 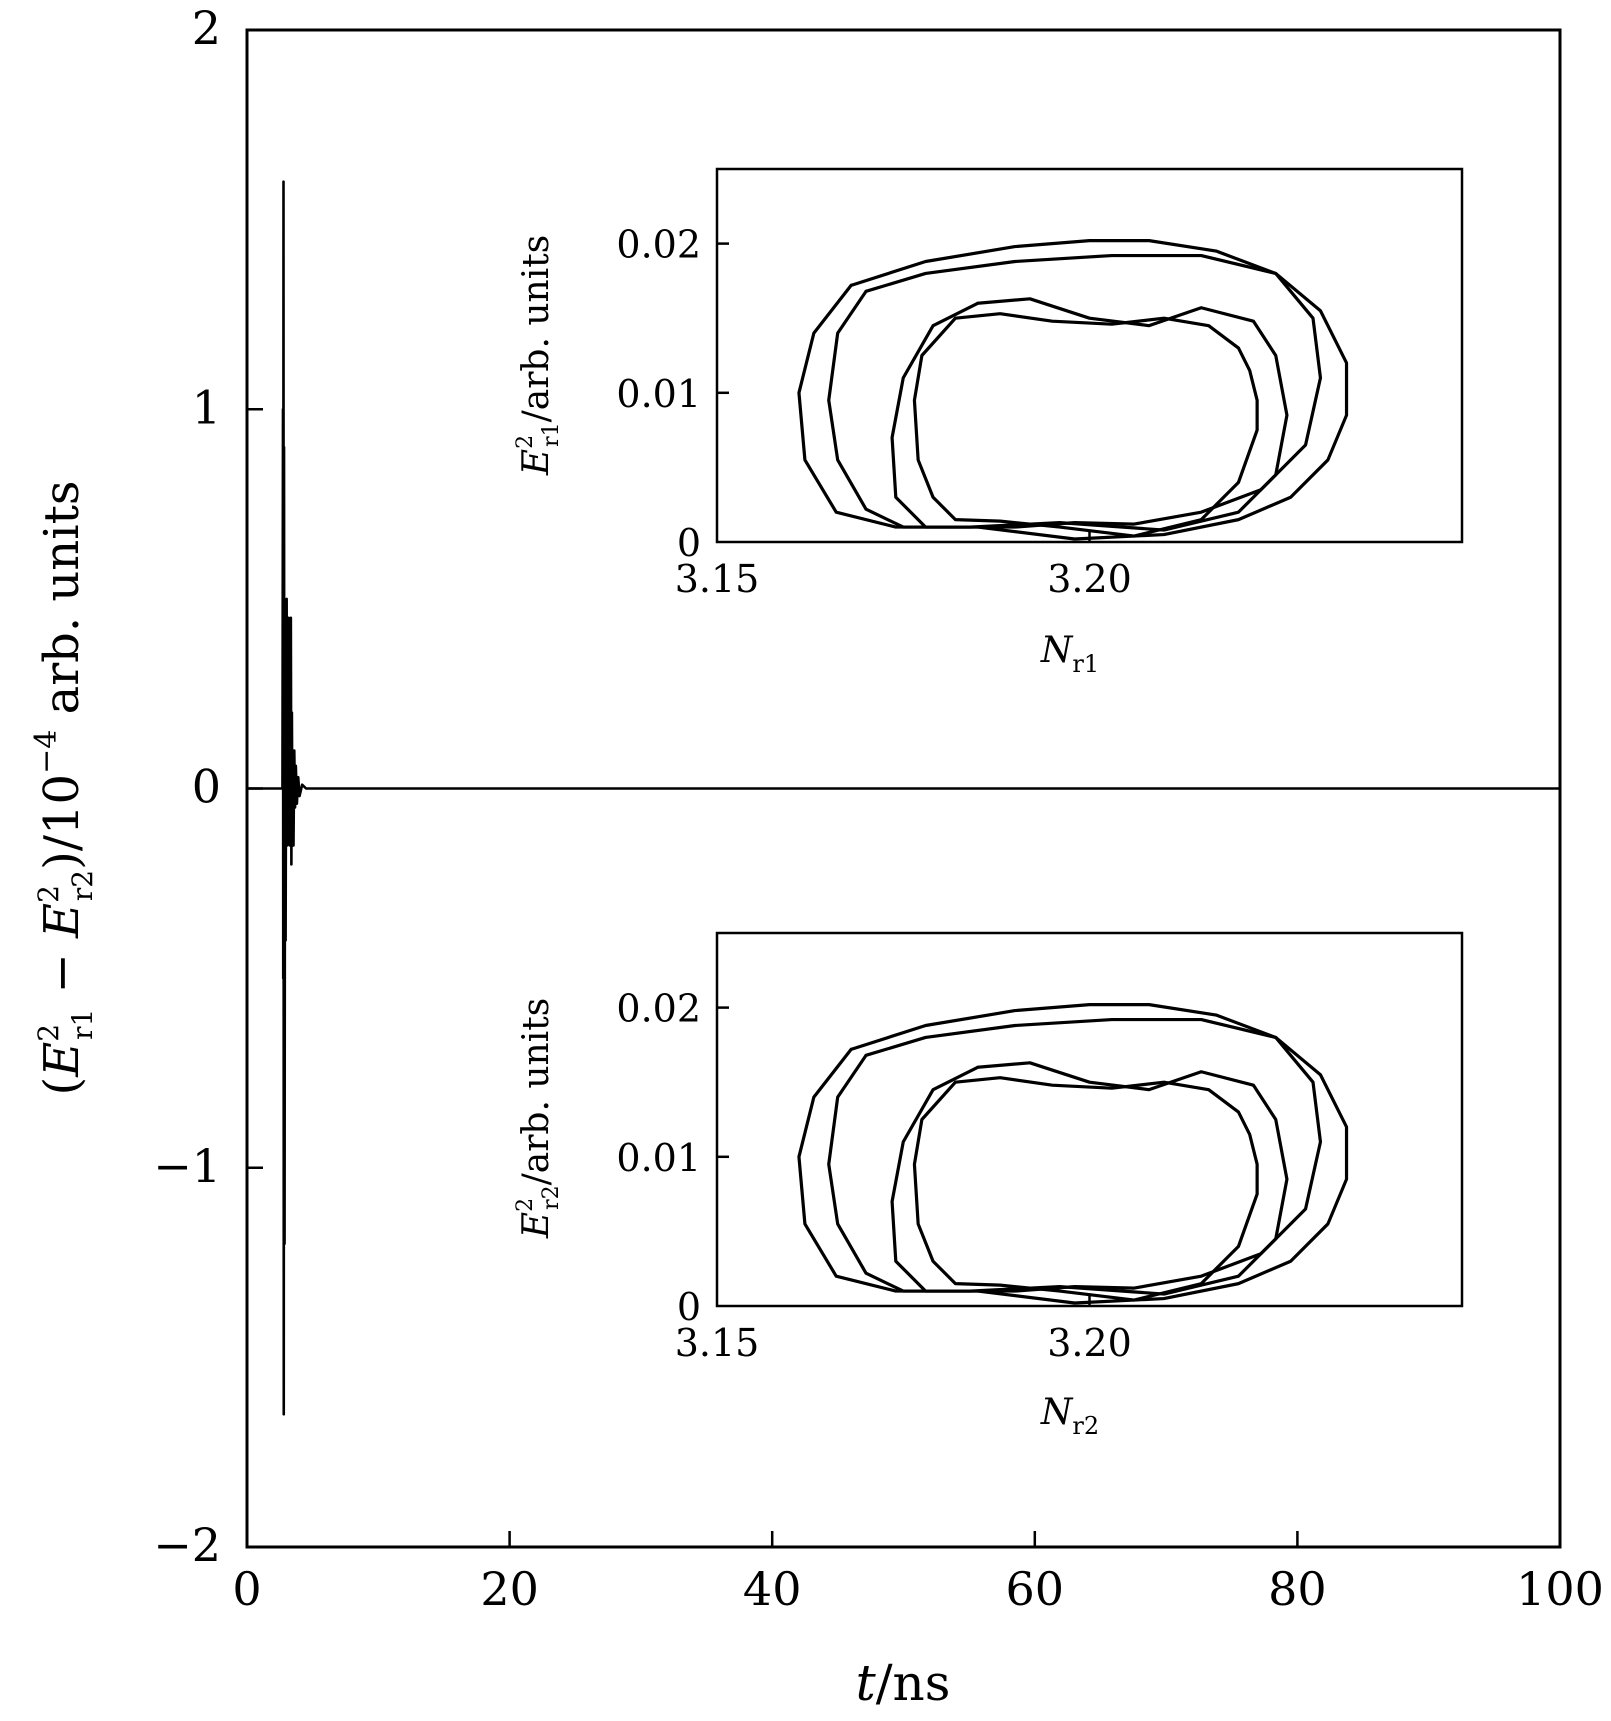 I want to click on inset-top-series, so click(x=1073, y=390).